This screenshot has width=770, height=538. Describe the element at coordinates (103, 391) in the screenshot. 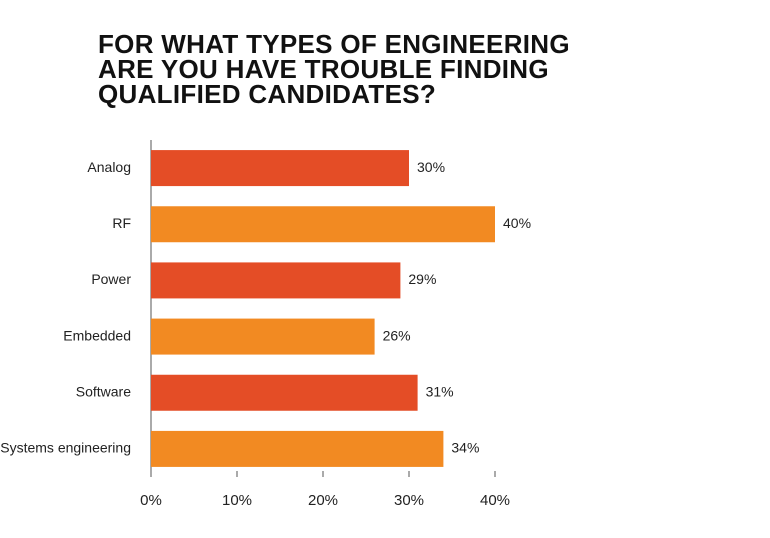

I see `y-tick-label: Software` at that location.